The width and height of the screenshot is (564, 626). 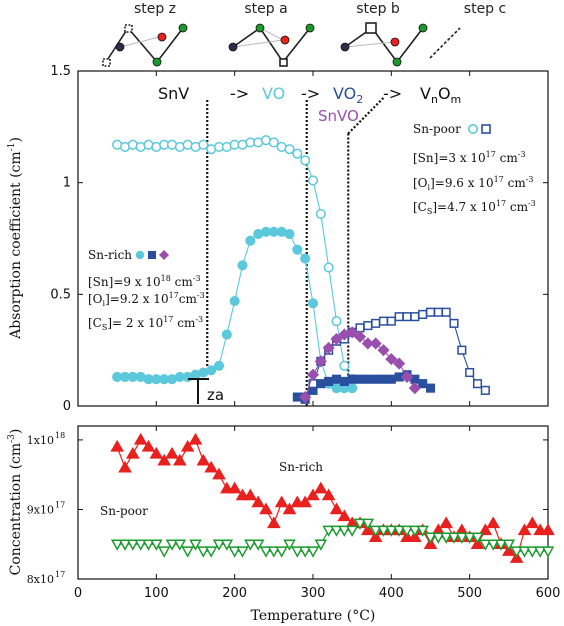 What do you see at coordinates (239, 93) in the screenshot?
I see `annotation-arrow-1: ->` at bounding box center [239, 93].